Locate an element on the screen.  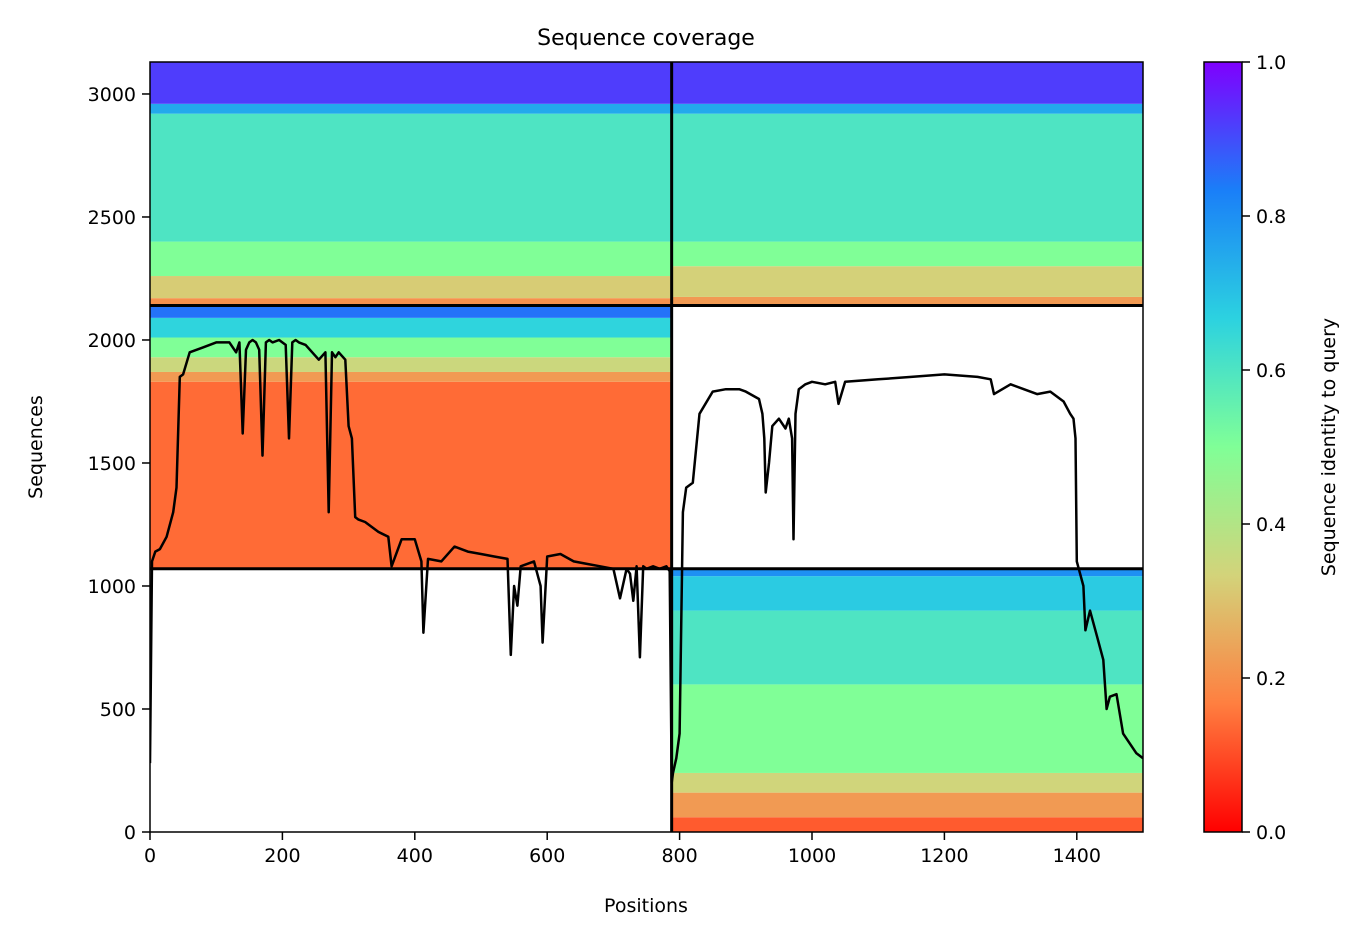
x-tick-label: 1400 is located at coordinates (1077, 856).